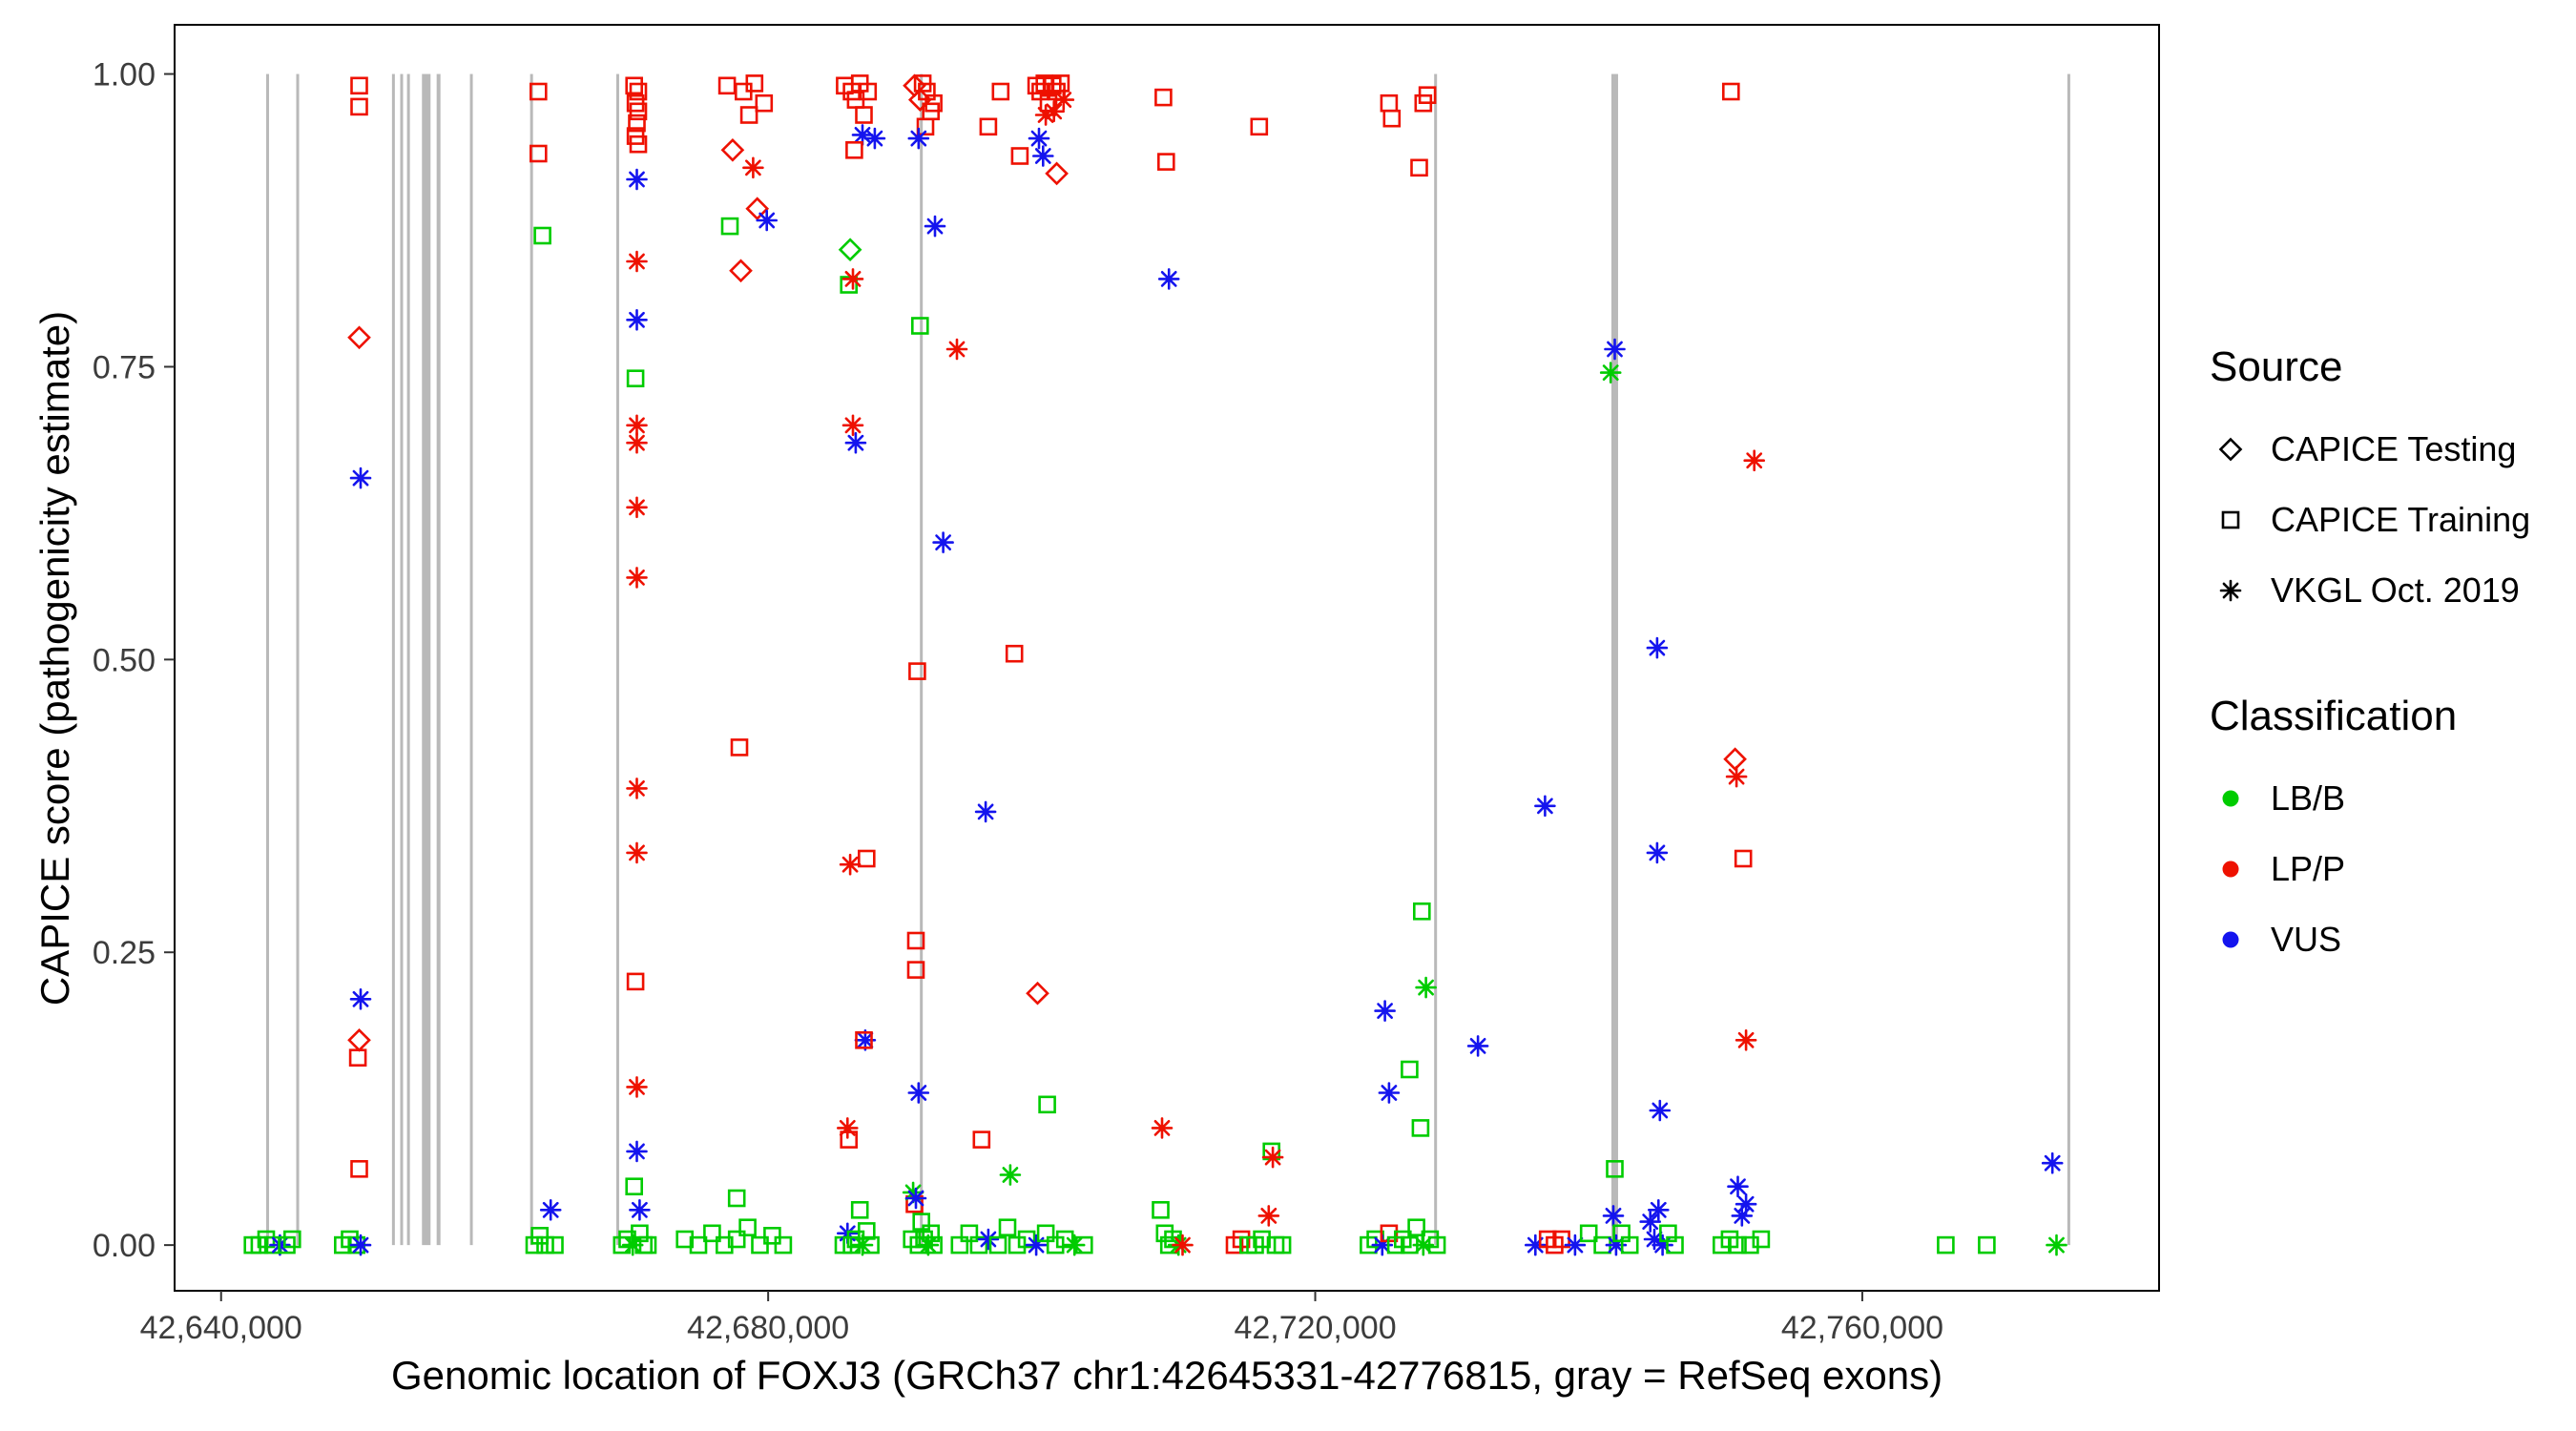  Describe the element at coordinates (1862, 1328) in the screenshot. I see `x-tick-label: 42,760,000` at that location.